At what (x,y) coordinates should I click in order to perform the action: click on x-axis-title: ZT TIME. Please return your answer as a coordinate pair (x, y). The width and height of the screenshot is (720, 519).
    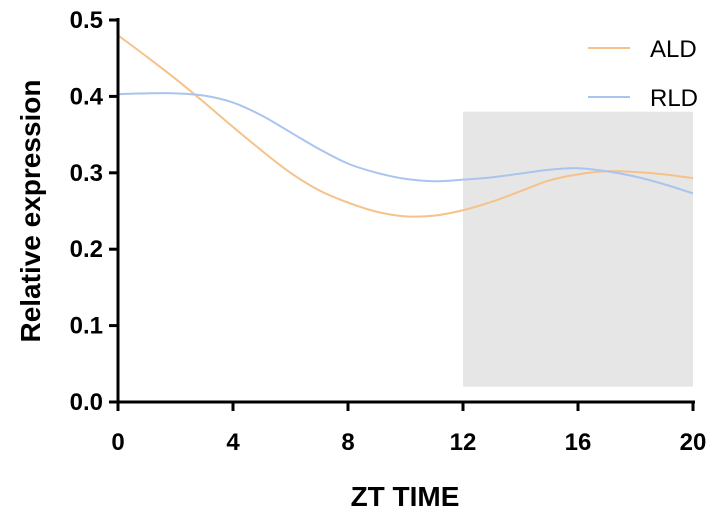
    Looking at the image, I should click on (405, 496).